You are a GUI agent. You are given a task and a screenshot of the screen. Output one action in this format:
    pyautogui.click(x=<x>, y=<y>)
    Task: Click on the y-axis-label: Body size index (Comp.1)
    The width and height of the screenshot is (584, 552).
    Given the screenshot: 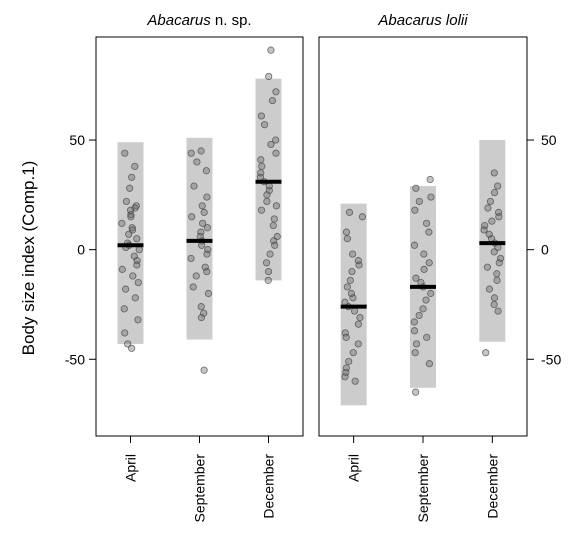 What is the action you would take?
    pyautogui.click(x=28, y=258)
    